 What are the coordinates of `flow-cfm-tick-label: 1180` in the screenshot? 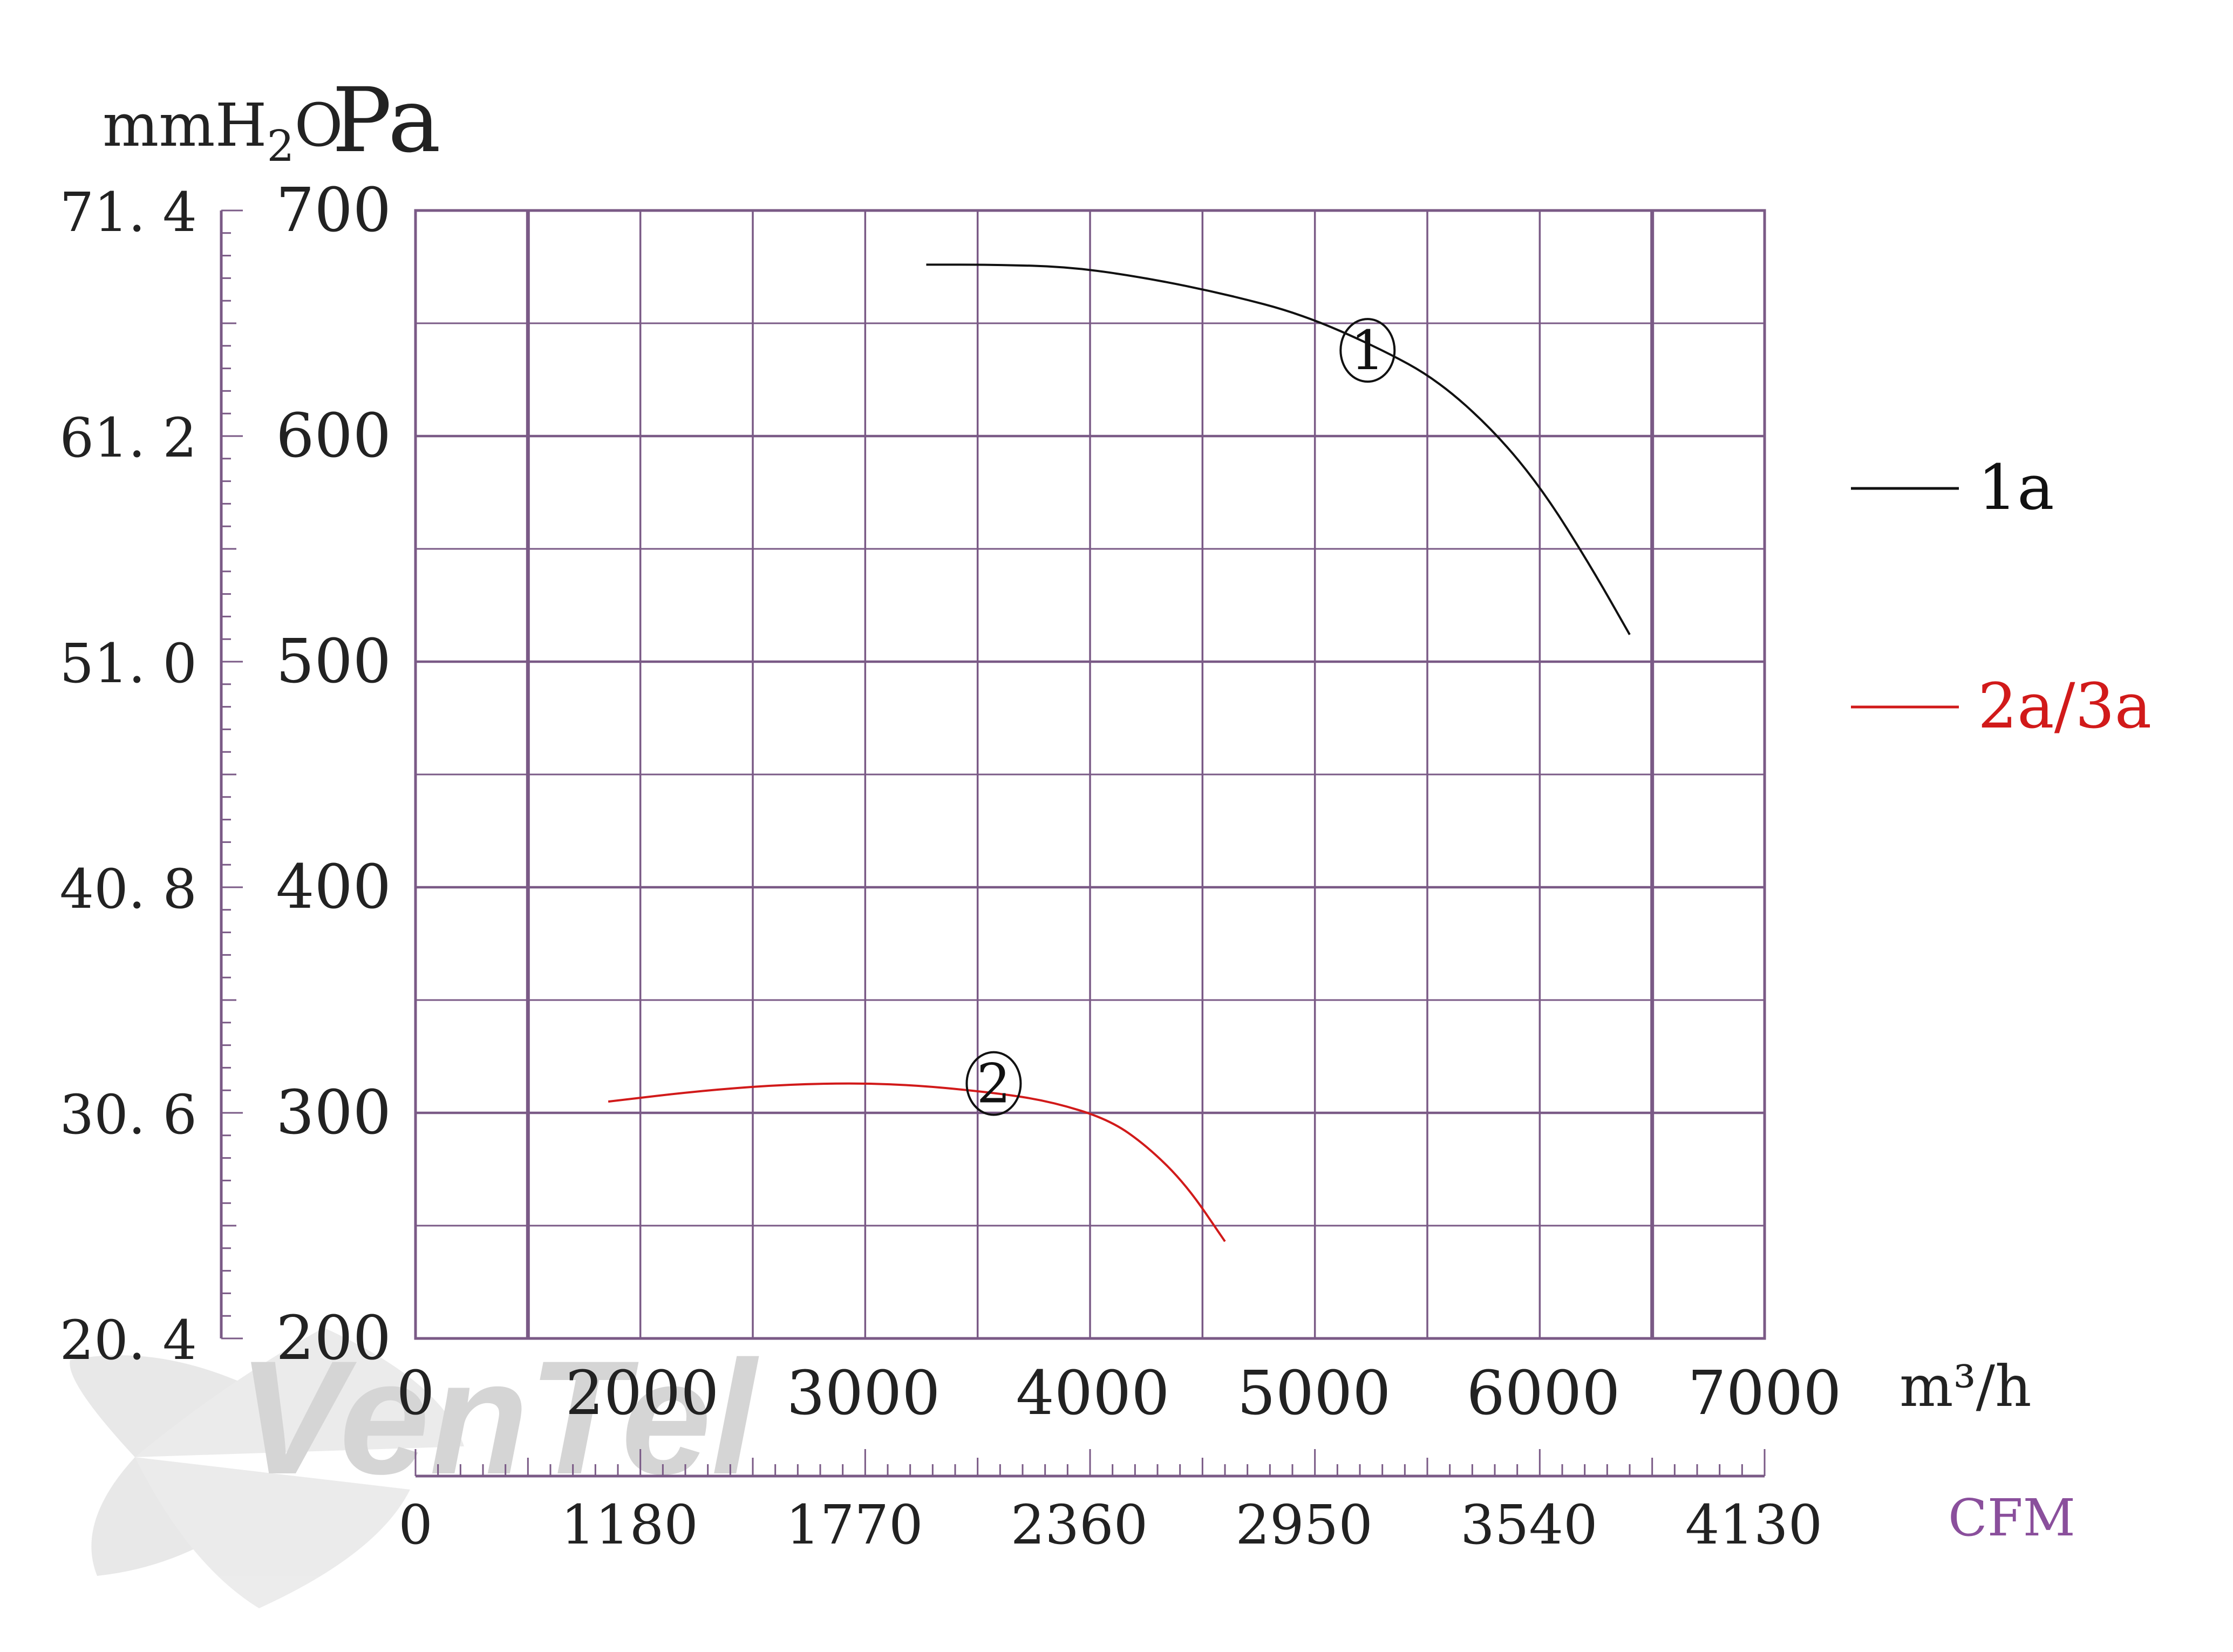 It's located at (630, 1524).